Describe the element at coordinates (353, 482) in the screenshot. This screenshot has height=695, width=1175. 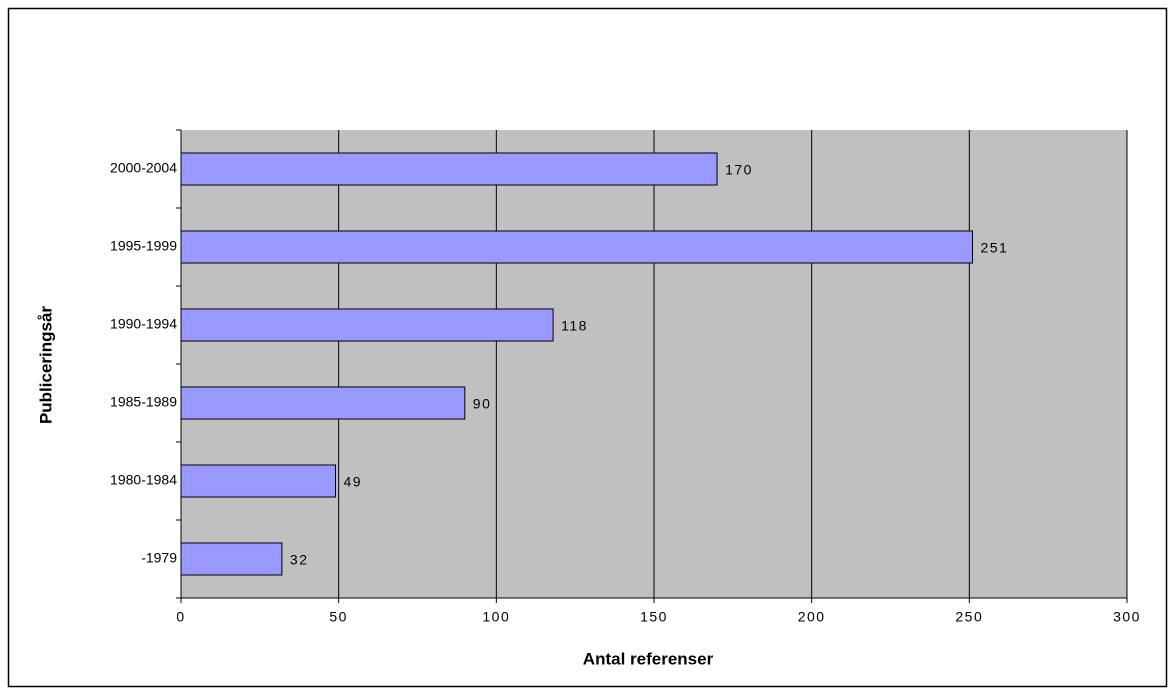
I see `data-label: 49` at that location.